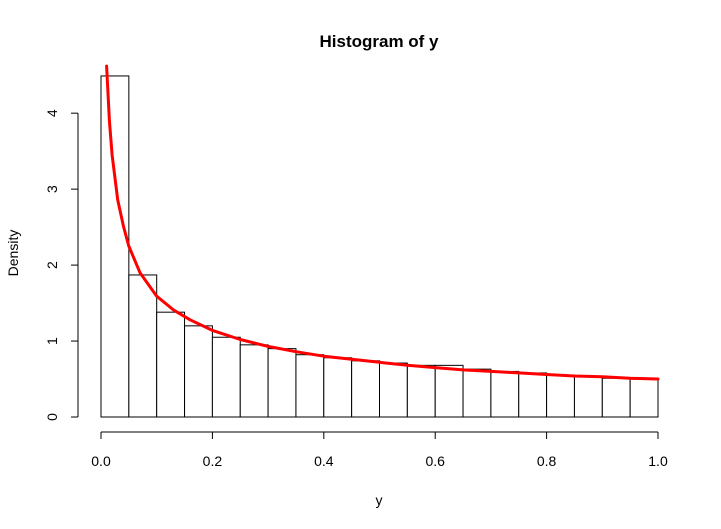  I want to click on x-tick-label: 0.2, so click(213, 461).